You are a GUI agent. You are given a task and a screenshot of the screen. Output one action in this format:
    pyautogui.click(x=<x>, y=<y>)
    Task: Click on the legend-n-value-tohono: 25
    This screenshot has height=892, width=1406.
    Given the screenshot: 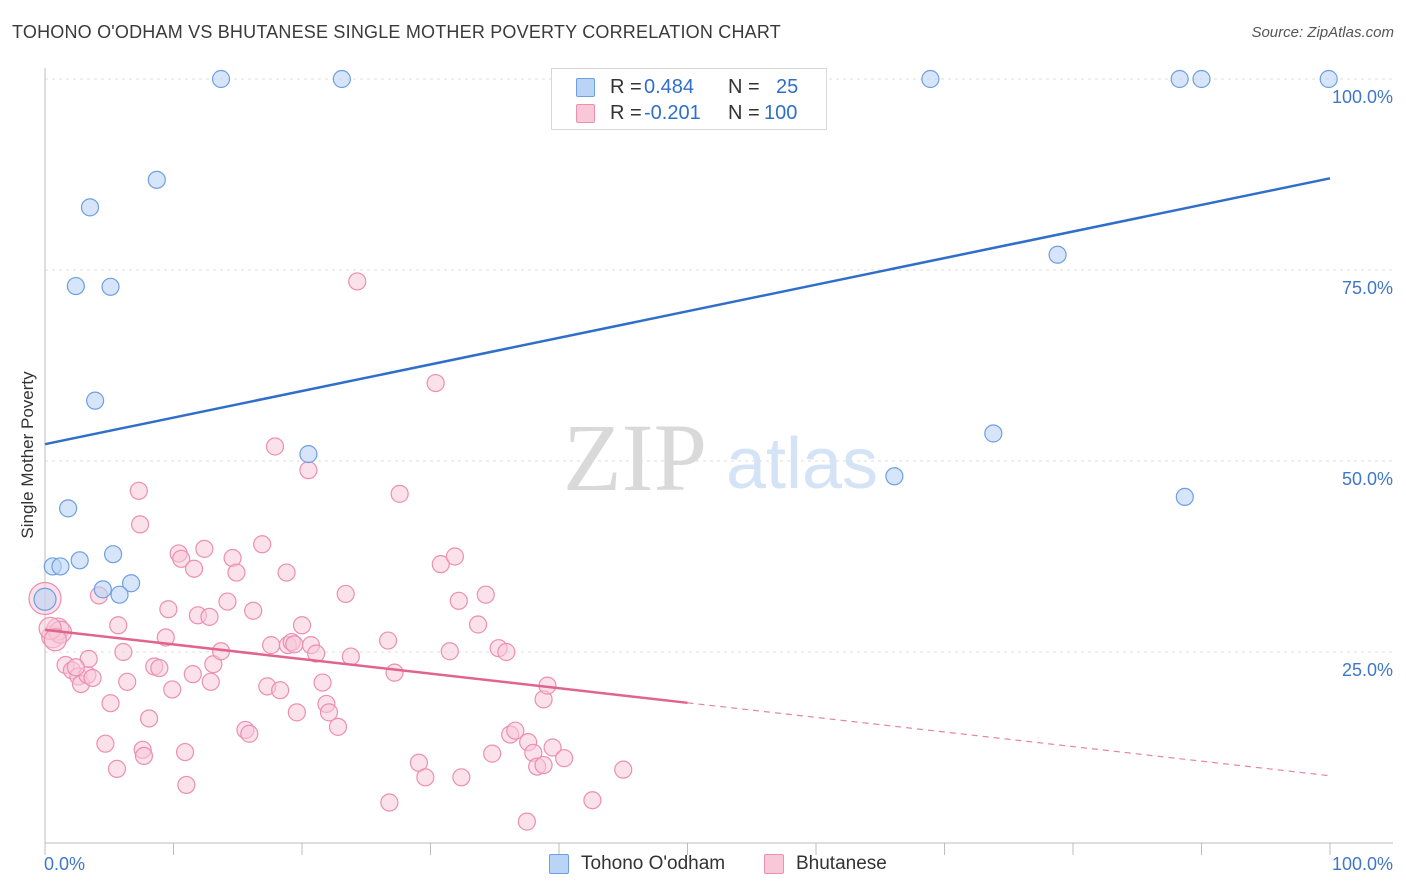 What is the action you would take?
    pyautogui.click(x=787, y=87)
    